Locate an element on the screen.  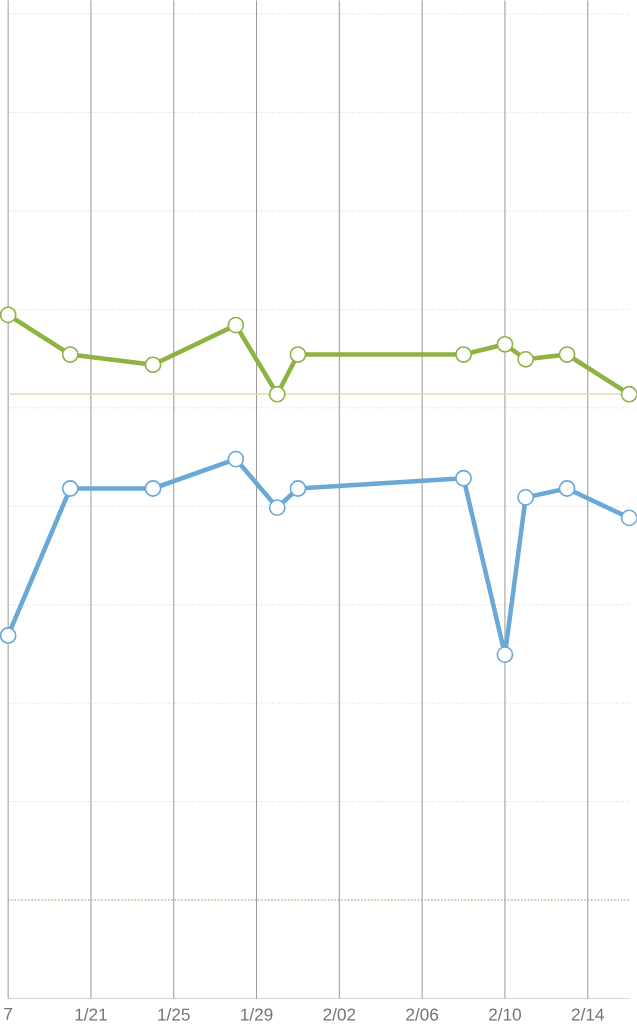
x-tick-label: 2/02 is located at coordinates (339, 1014).